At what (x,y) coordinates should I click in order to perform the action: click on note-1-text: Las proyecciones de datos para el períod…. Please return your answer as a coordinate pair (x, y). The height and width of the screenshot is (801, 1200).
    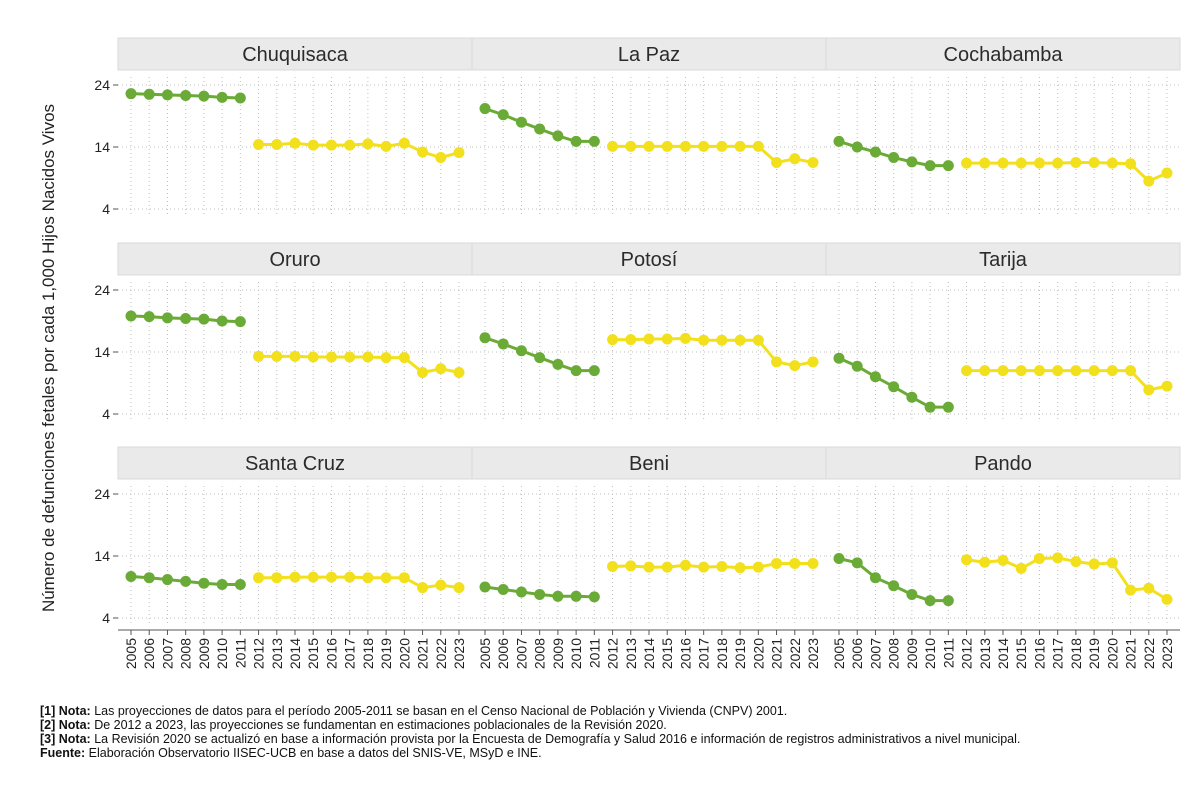
    Looking at the image, I should click on (441, 711).